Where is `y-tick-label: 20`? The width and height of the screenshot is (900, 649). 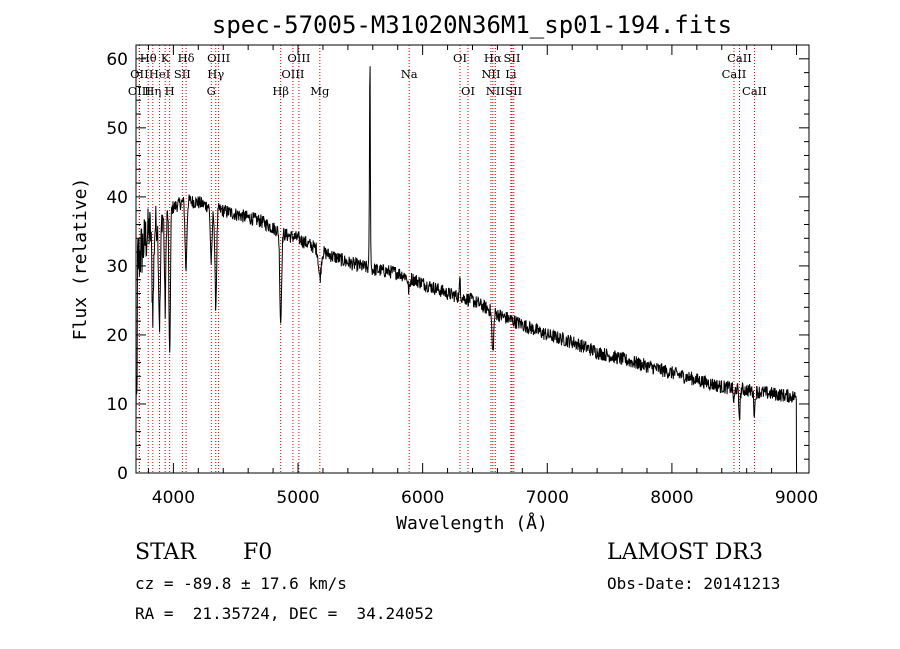 y-tick-label: 20 is located at coordinates (117, 336).